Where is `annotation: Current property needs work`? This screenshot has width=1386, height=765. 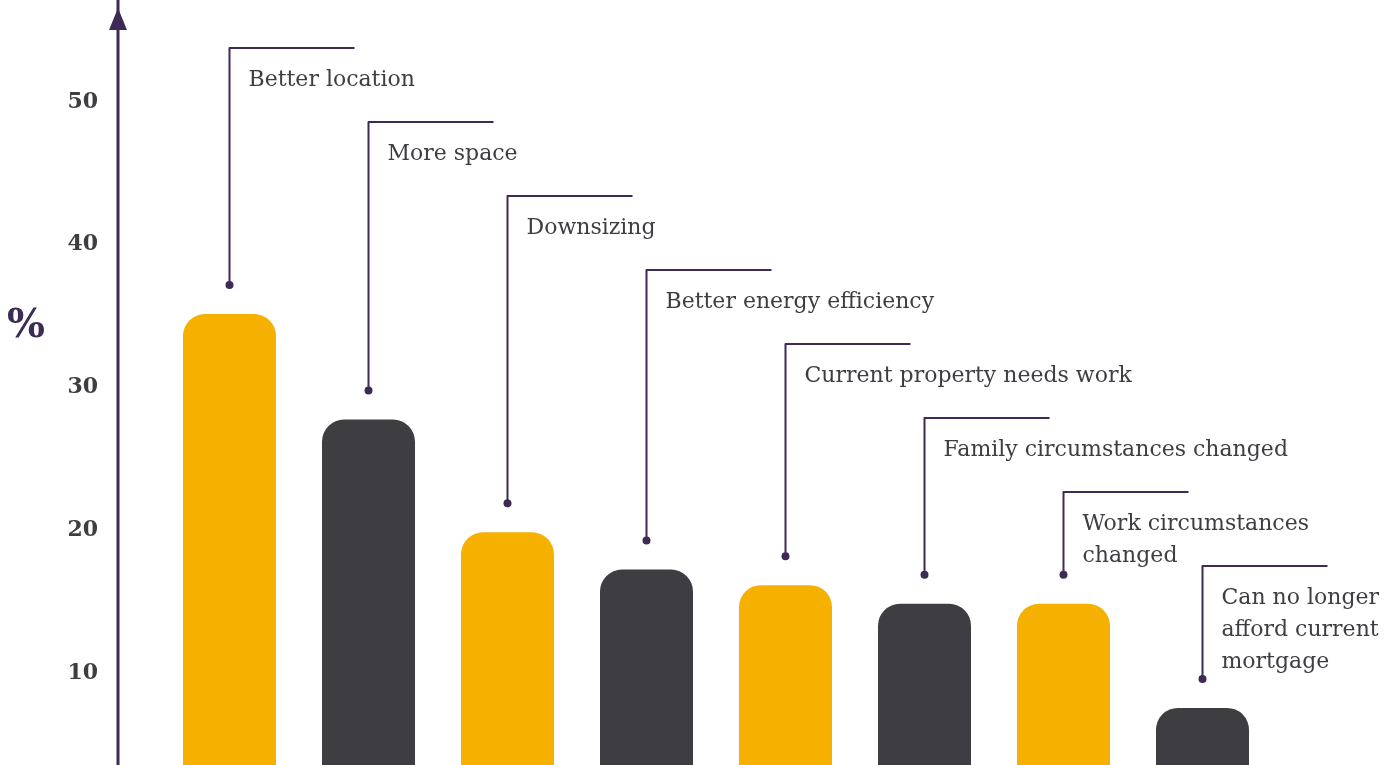
annotation: Current property needs work is located at coordinates (968, 374).